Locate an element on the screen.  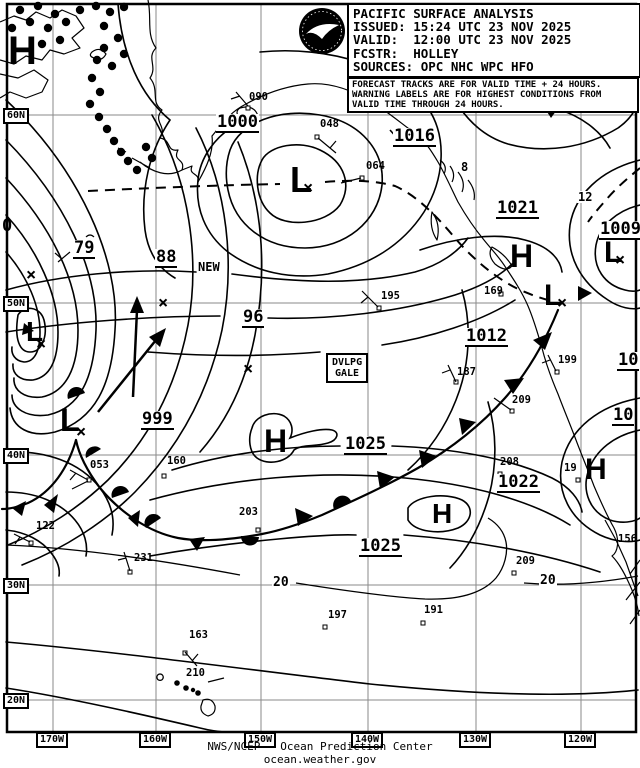
station-231: 231 is located at coordinates (143, 558).